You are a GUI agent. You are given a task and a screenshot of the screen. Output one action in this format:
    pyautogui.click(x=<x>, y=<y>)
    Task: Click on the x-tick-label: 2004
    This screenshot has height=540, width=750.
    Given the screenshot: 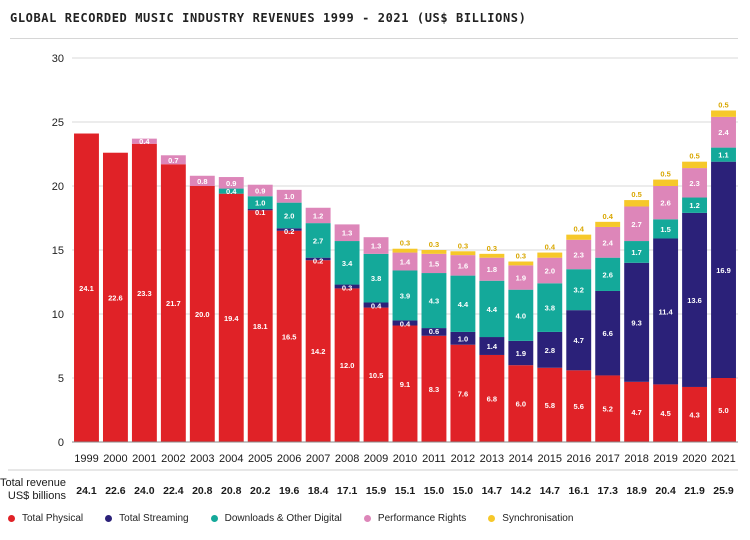 What is the action you would take?
    pyautogui.click(x=231, y=459)
    